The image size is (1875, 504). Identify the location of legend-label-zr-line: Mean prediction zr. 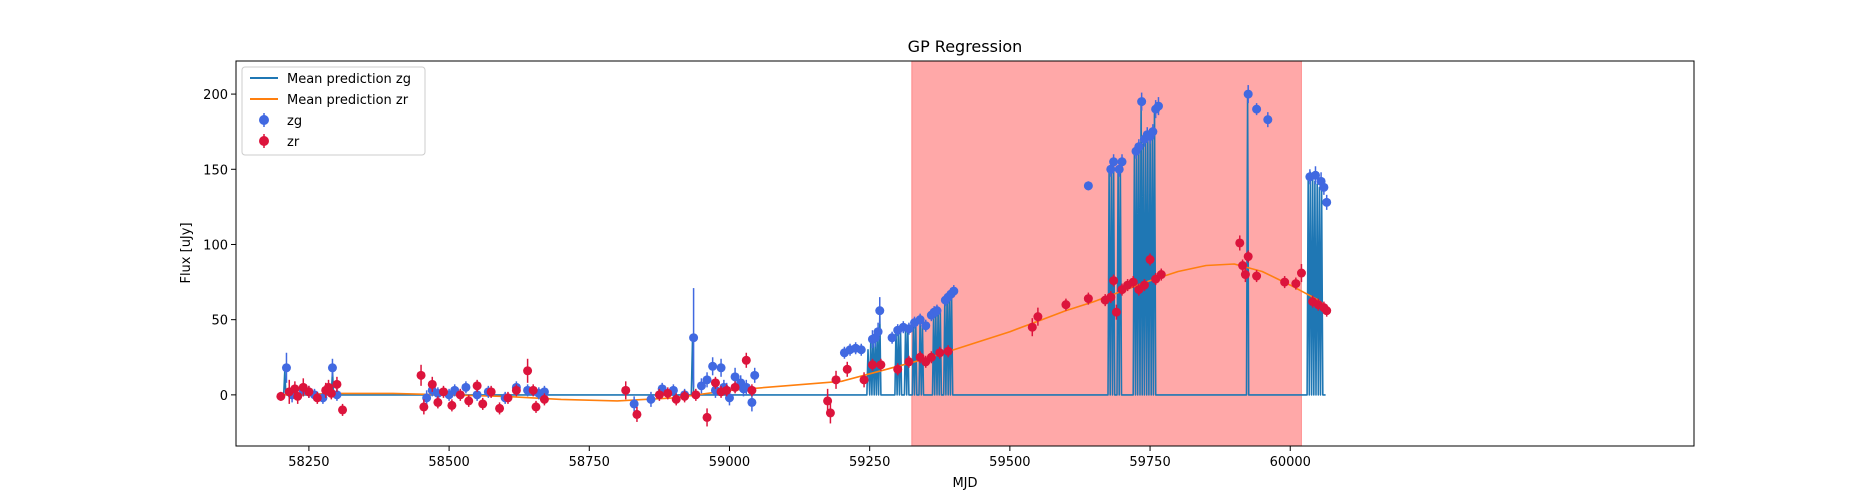
(348, 100).